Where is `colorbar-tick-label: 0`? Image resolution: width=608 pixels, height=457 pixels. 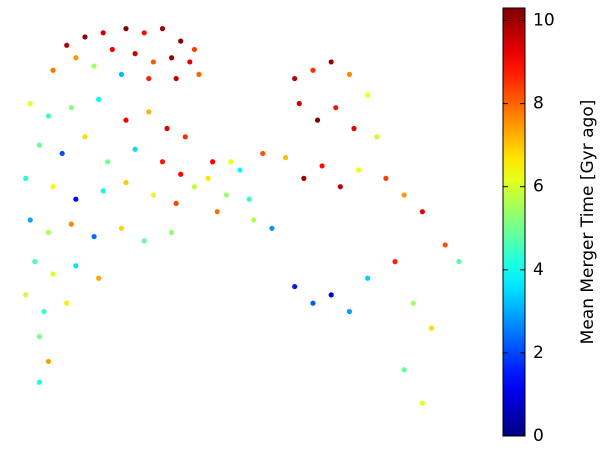 colorbar-tick-label: 0 is located at coordinates (538, 436).